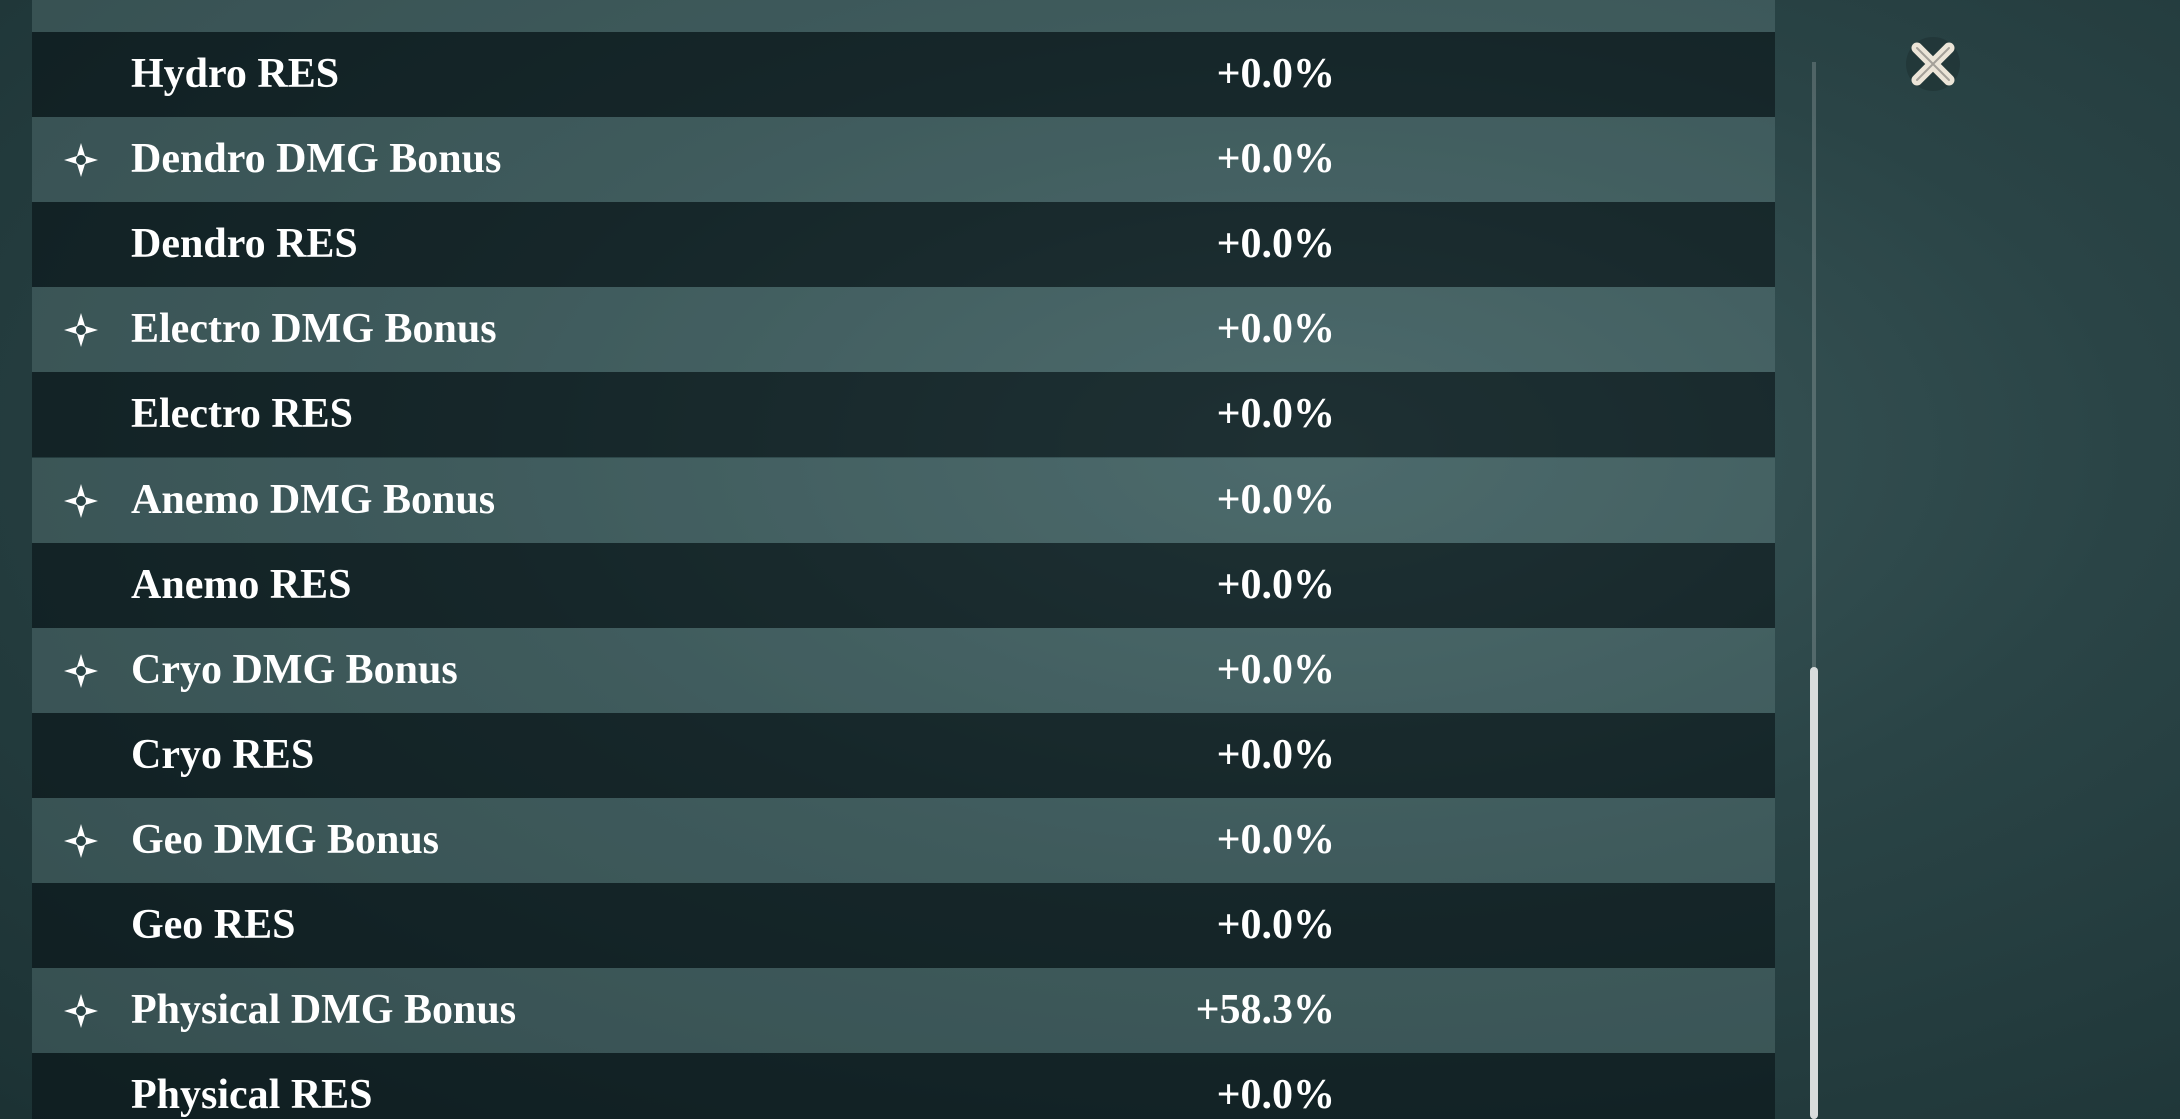 The height and width of the screenshot is (1119, 2180). What do you see at coordinates (1265, 1010) in the screenshot?
I see `stat-value: +58.3%` at bounding box center [1265, 1010].